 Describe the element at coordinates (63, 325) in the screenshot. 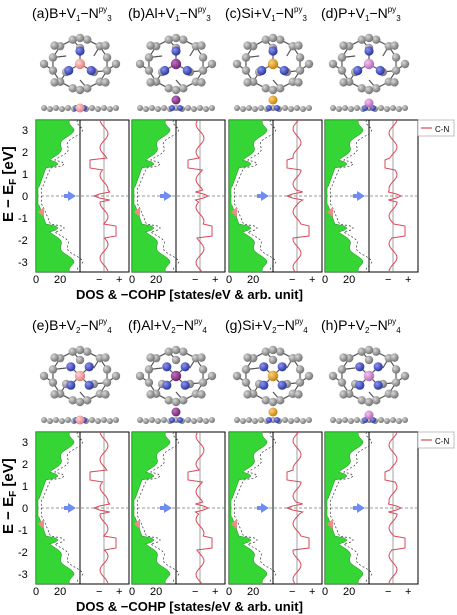

I see `panel-formula: B+V` at that location.